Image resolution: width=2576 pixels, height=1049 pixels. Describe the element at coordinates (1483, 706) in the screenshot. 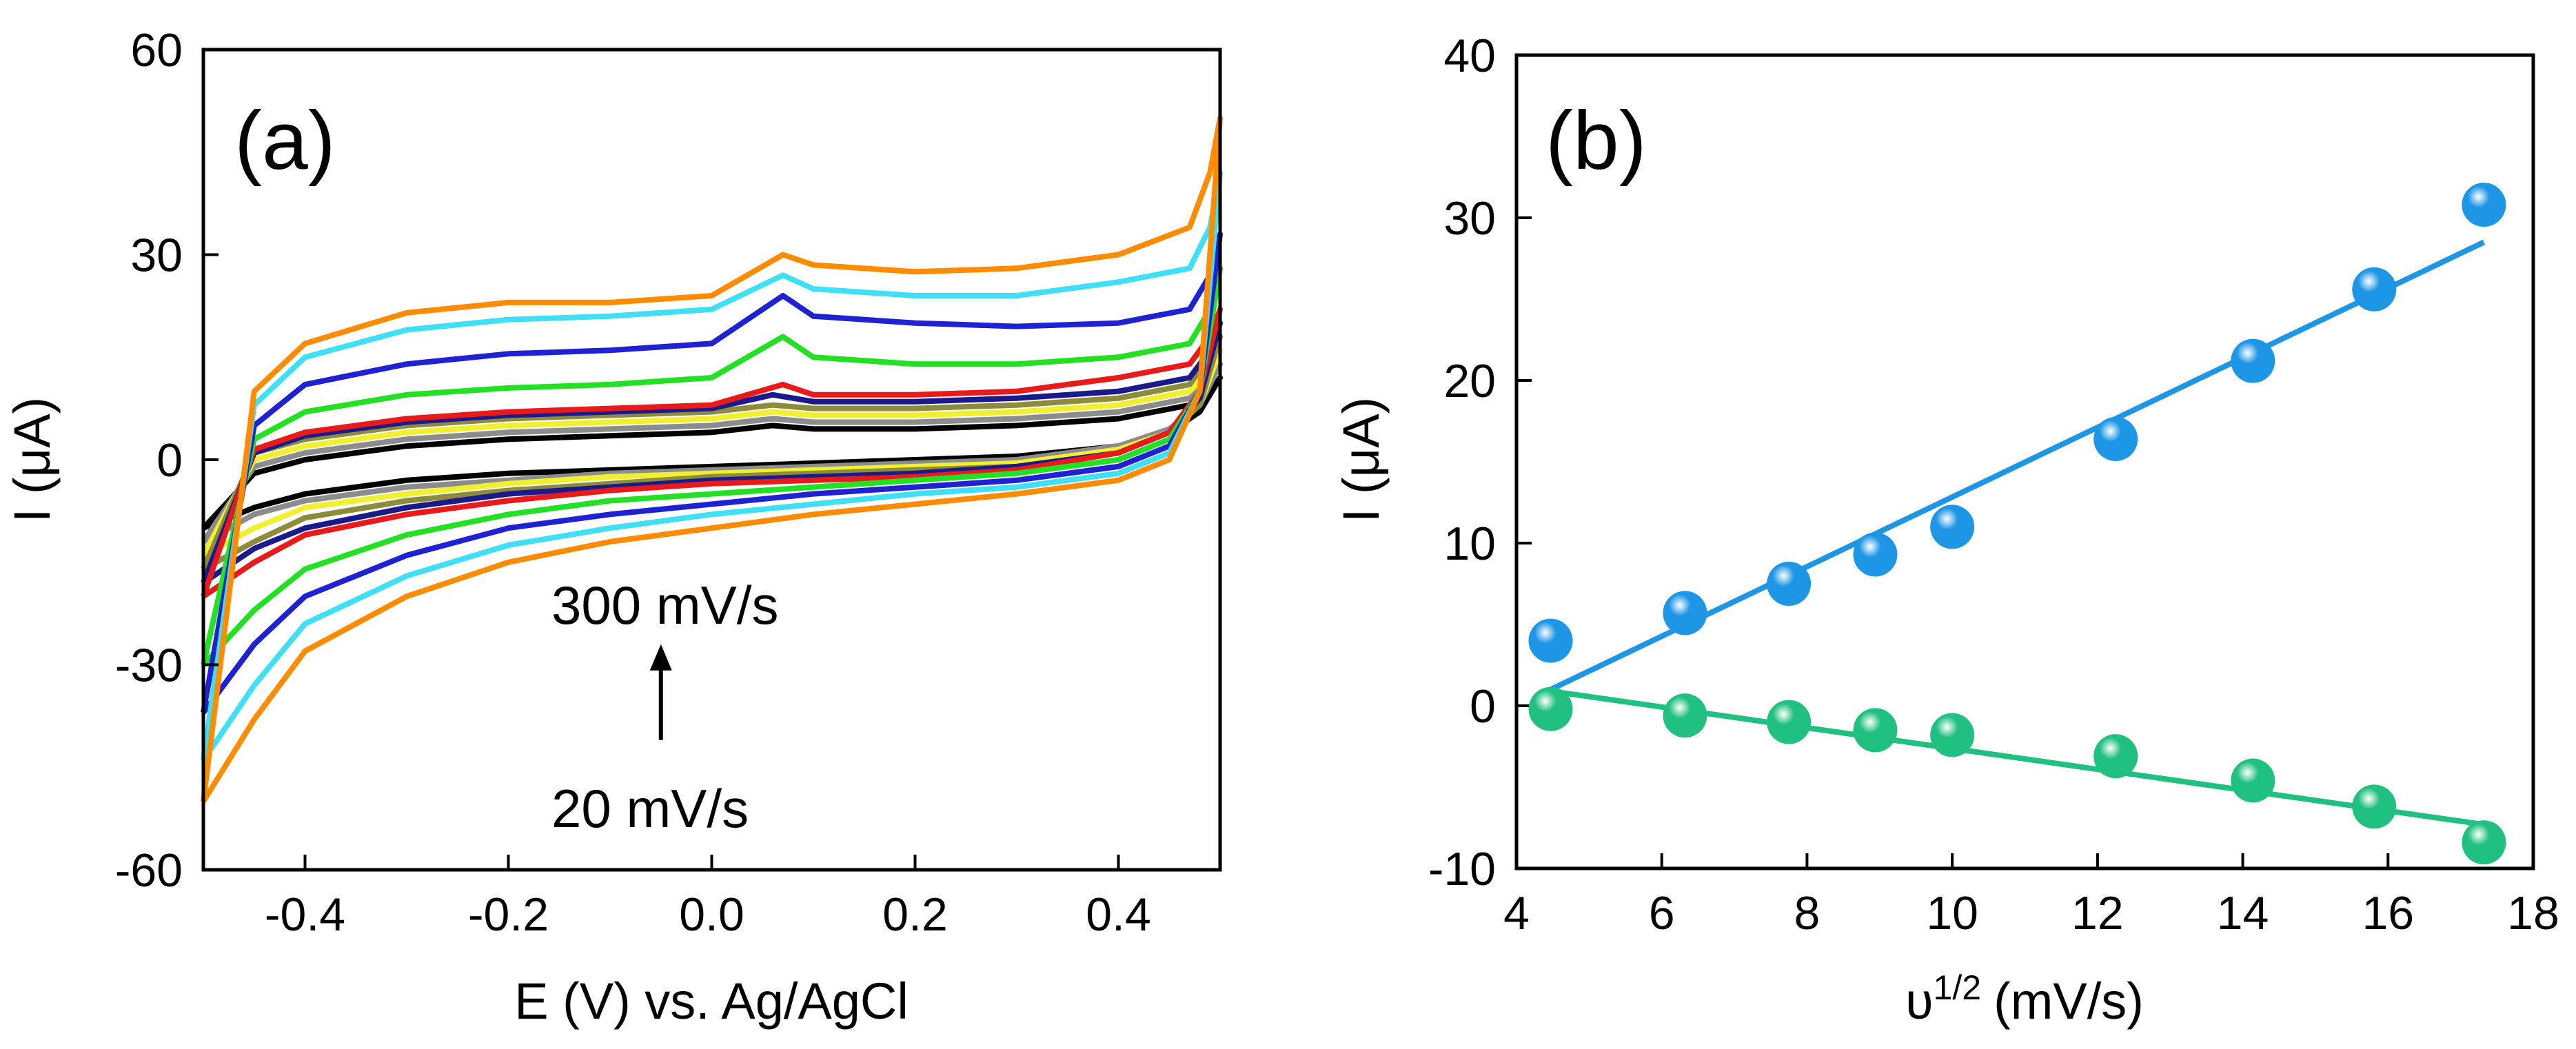

I see `y-tick-label-b: 0` at that location.